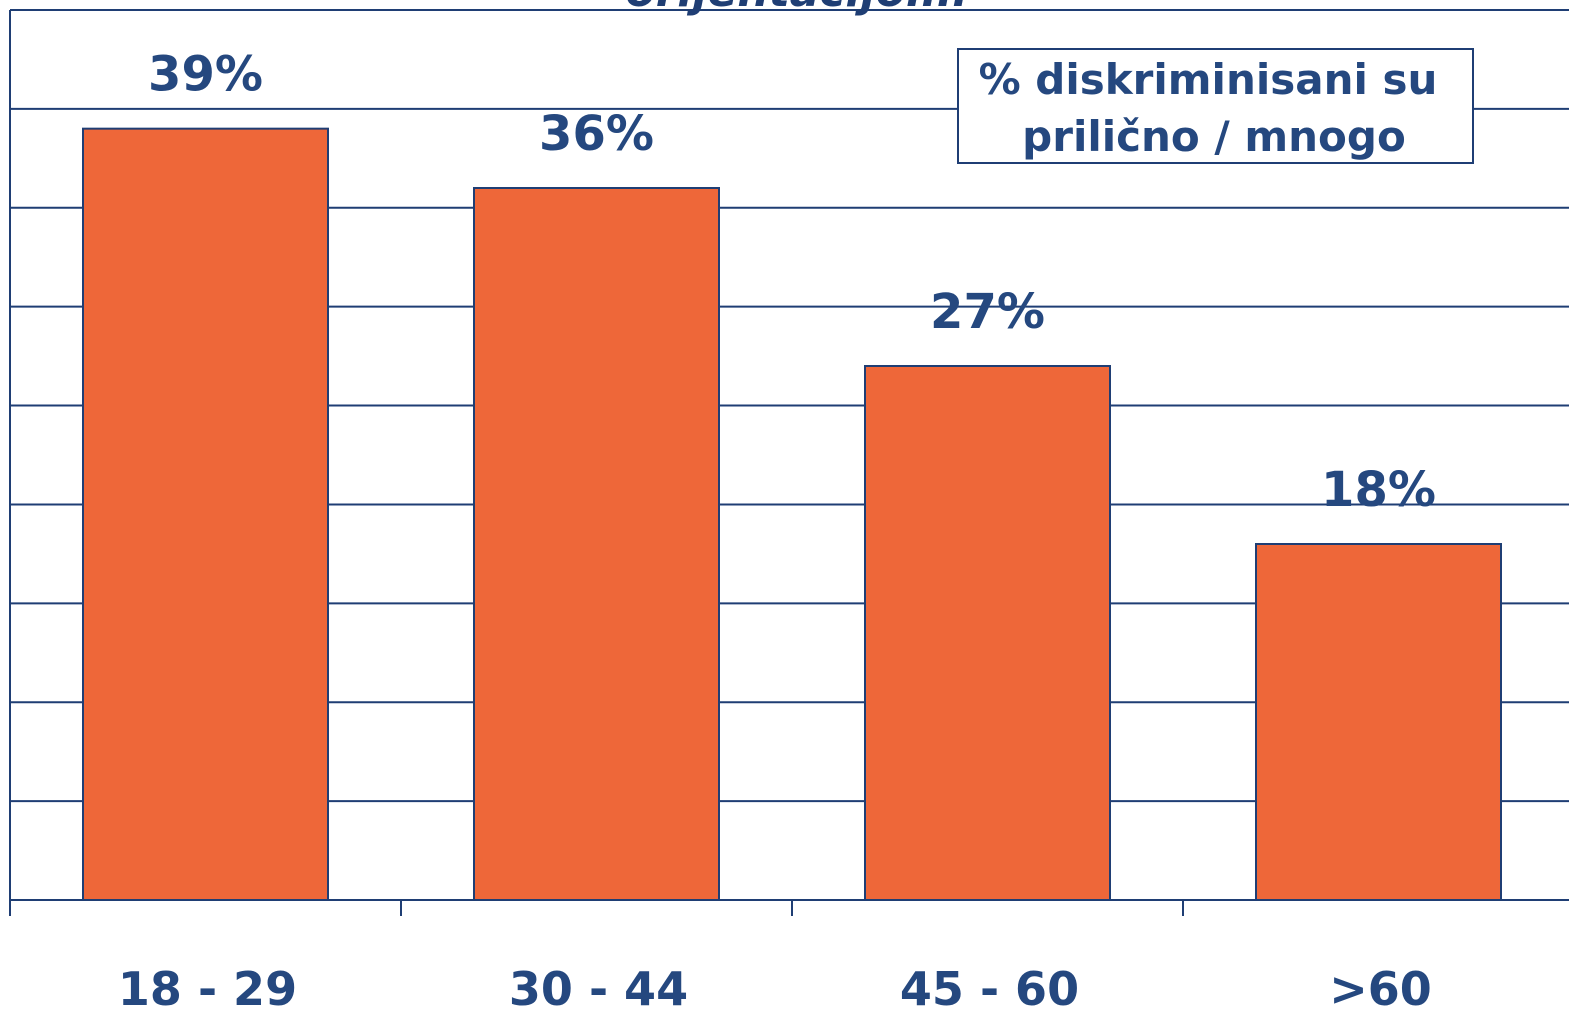  Describe the element at coordinates (1214, 136) in the screenshot. I see `legend-line-2: prilično / mnogo` at that location.